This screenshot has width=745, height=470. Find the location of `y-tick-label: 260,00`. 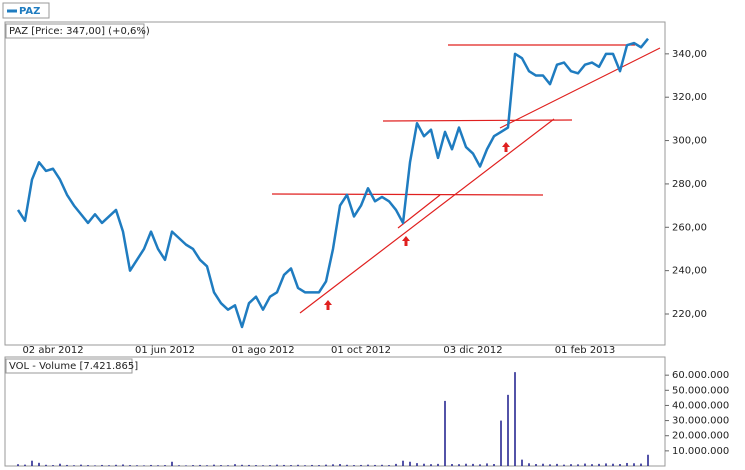

y-tick-label: 260,00 is located at coordinates (689, 227).